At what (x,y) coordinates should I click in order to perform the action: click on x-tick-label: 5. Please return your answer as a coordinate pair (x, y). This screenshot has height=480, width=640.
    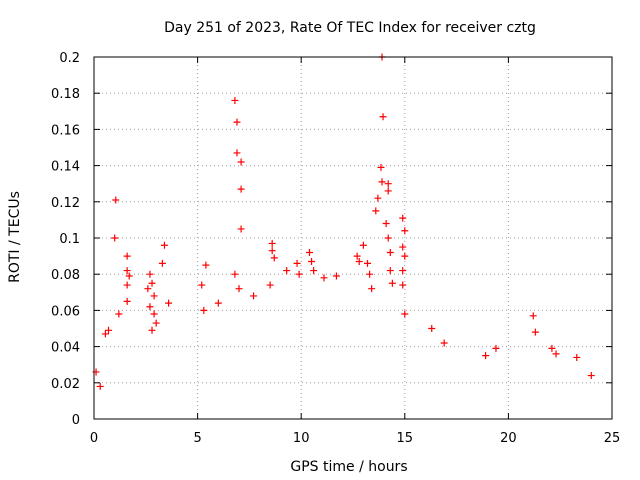
    Looking at the image, I should click on (197, 438).